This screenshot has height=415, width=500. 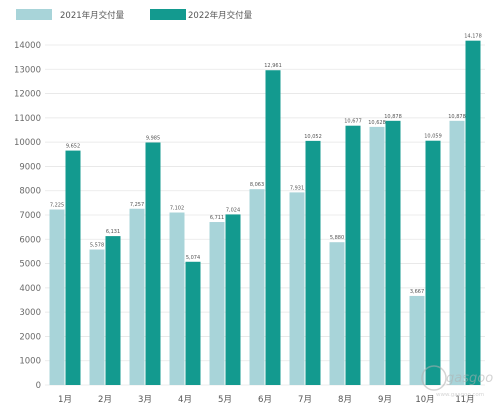 What do you see at coordinates (38, 386) in the screenshot?
I see `y-tick-label: 0` at bounding box center [38, 386].